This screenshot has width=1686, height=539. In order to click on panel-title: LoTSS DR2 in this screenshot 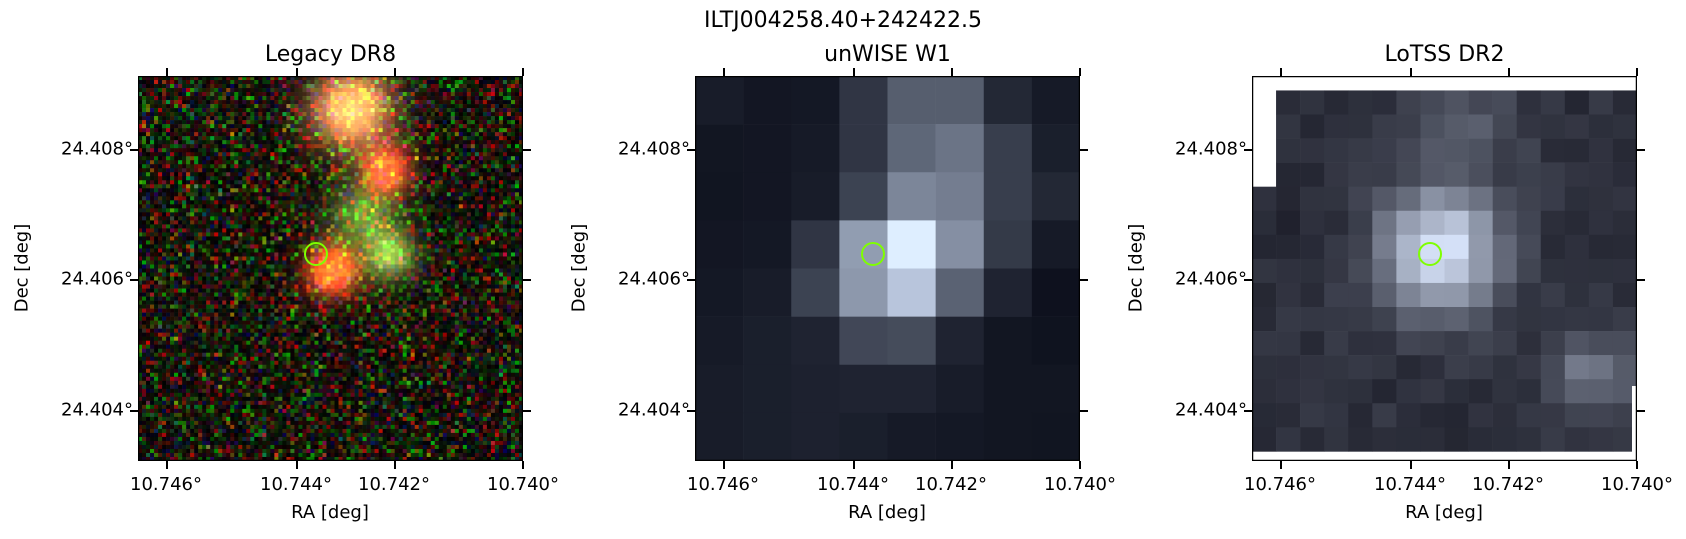, I will do `click(1444, 54)`.